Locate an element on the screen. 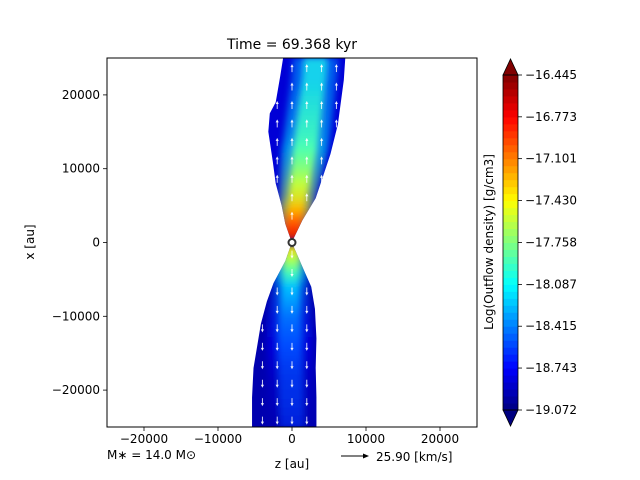 The image size is (640, 480). y-axis-label: x [au] is located at coordinates (30, 241).